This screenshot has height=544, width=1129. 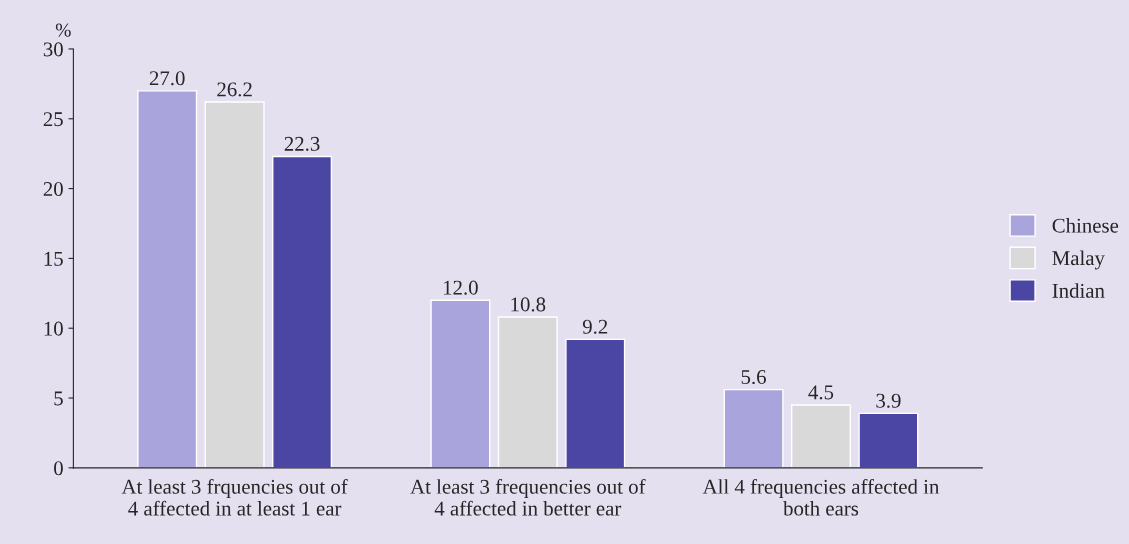 I want to click on data-label: 4.5, so click(x=821, y=392).